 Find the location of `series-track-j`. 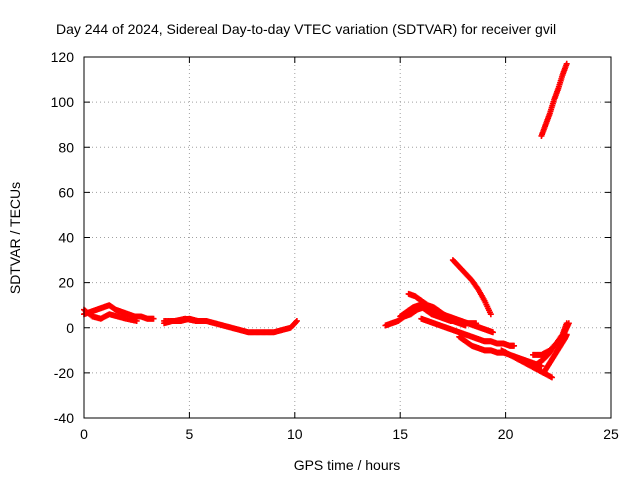

series-track-j is located at coordinates (471, 287).